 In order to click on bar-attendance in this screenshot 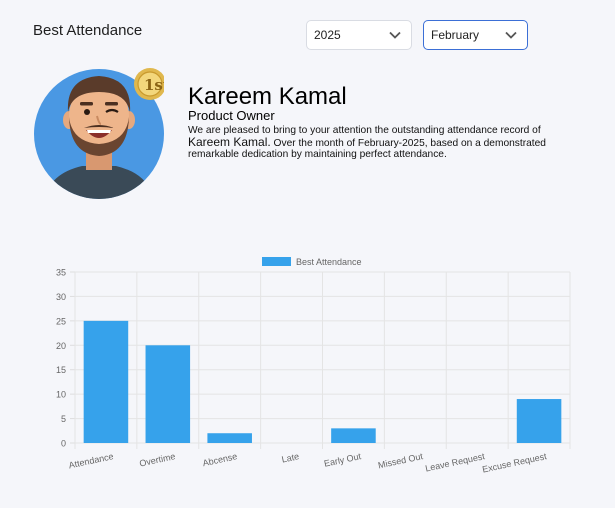, I will do `click(106, 381)`.